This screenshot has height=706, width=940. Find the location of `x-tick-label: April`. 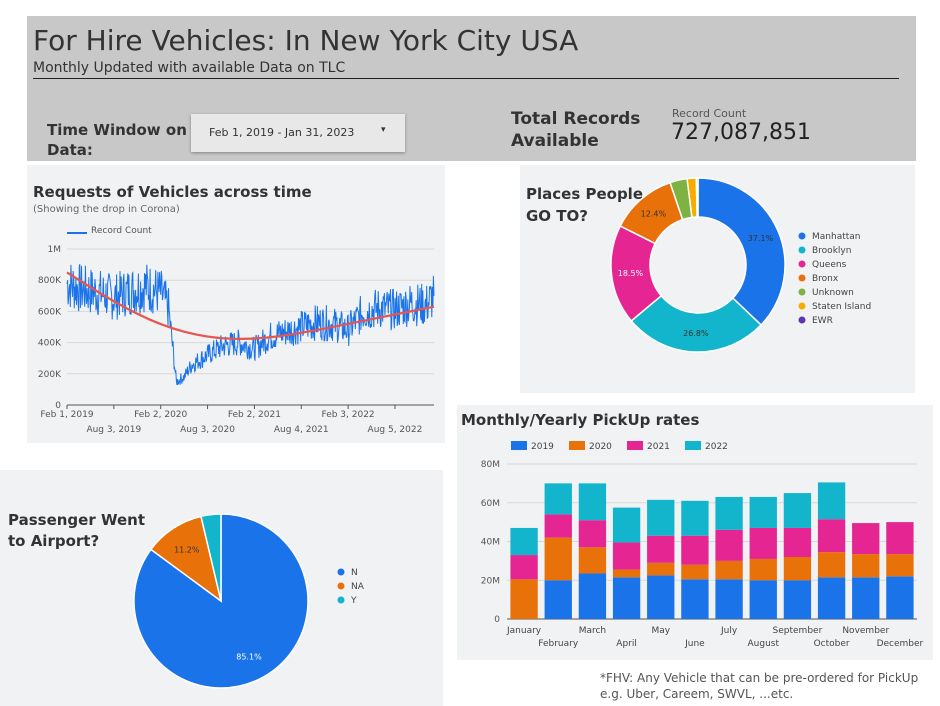

x-tick-label: April is located at coordinates (626, 644).